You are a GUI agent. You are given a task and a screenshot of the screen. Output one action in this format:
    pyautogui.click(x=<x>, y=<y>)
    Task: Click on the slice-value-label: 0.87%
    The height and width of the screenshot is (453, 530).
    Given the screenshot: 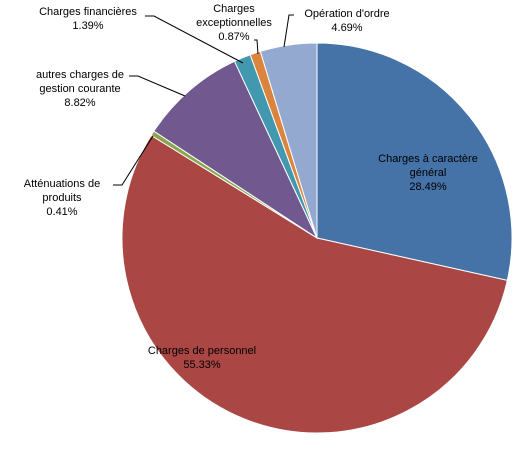 What is the action you would take?
    pyautogui.click(x=233, y=37)
    